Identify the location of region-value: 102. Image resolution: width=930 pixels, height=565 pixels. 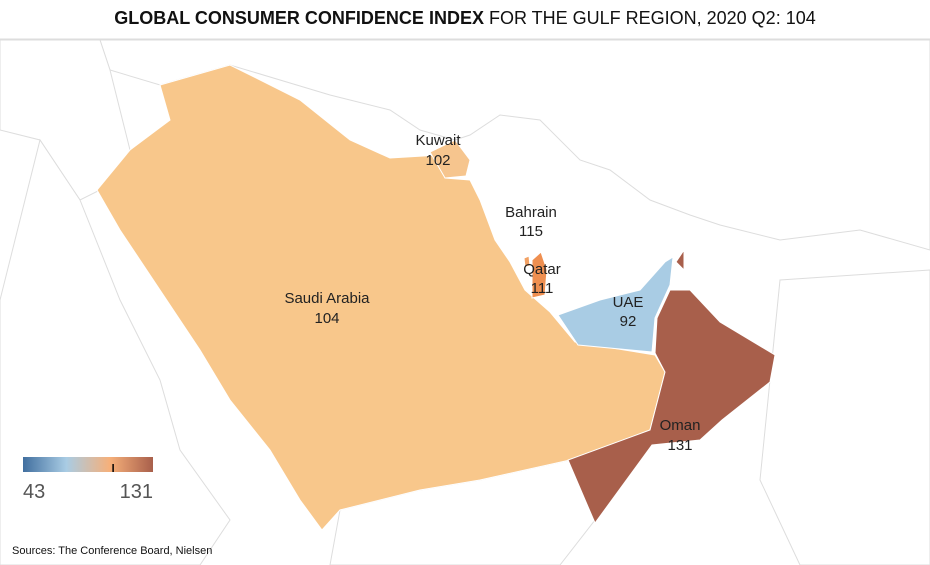
(437, 160).